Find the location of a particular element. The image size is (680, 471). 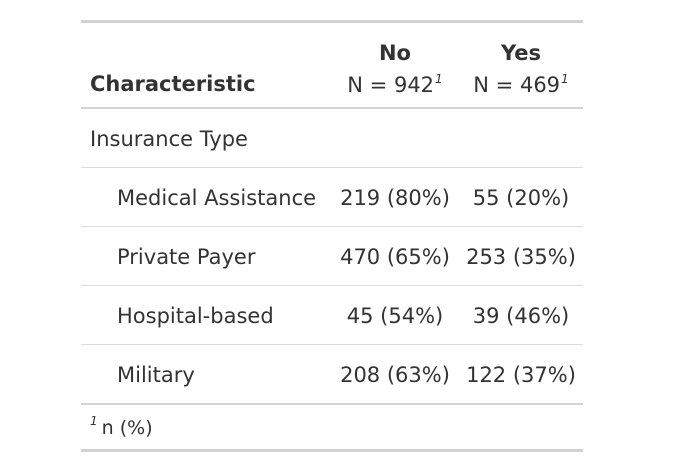

table-row: Medical Assistance 219 (80%) 55 (20%) is located at coordinates (332, 196).